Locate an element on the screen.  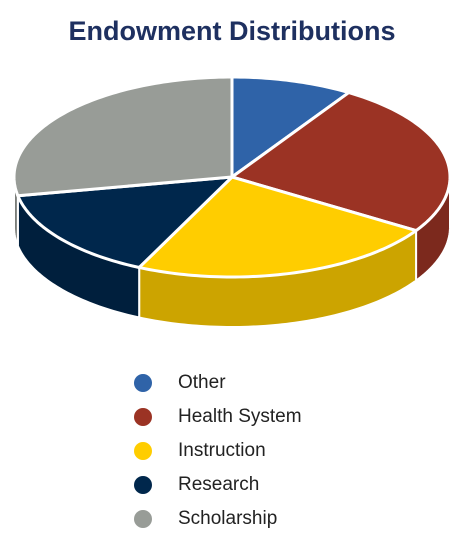
legend-label: Health System is located at coordinates (240, 416).